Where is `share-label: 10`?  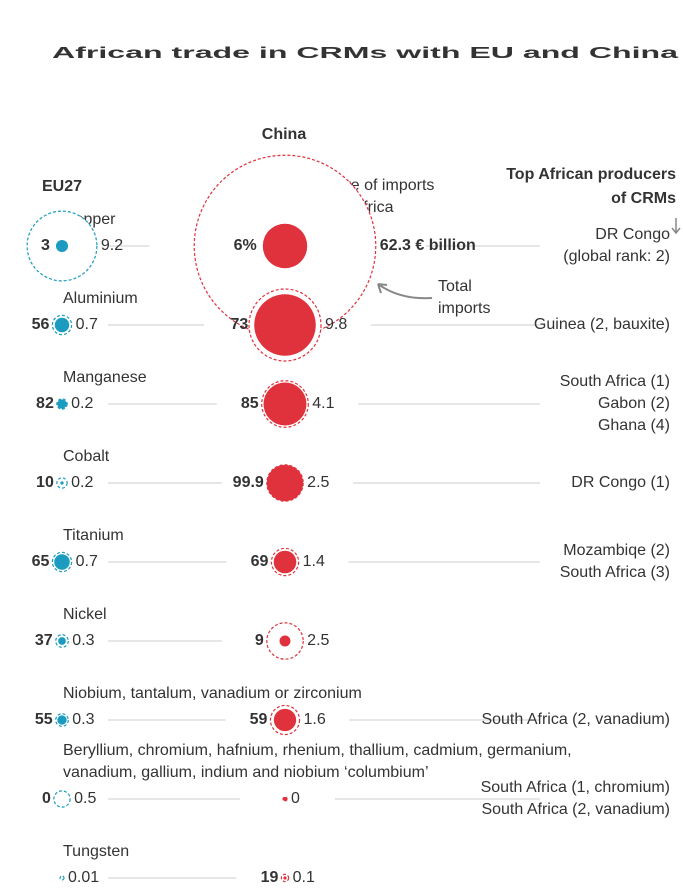 share-label: 10 is located at coordinates (45, 482).